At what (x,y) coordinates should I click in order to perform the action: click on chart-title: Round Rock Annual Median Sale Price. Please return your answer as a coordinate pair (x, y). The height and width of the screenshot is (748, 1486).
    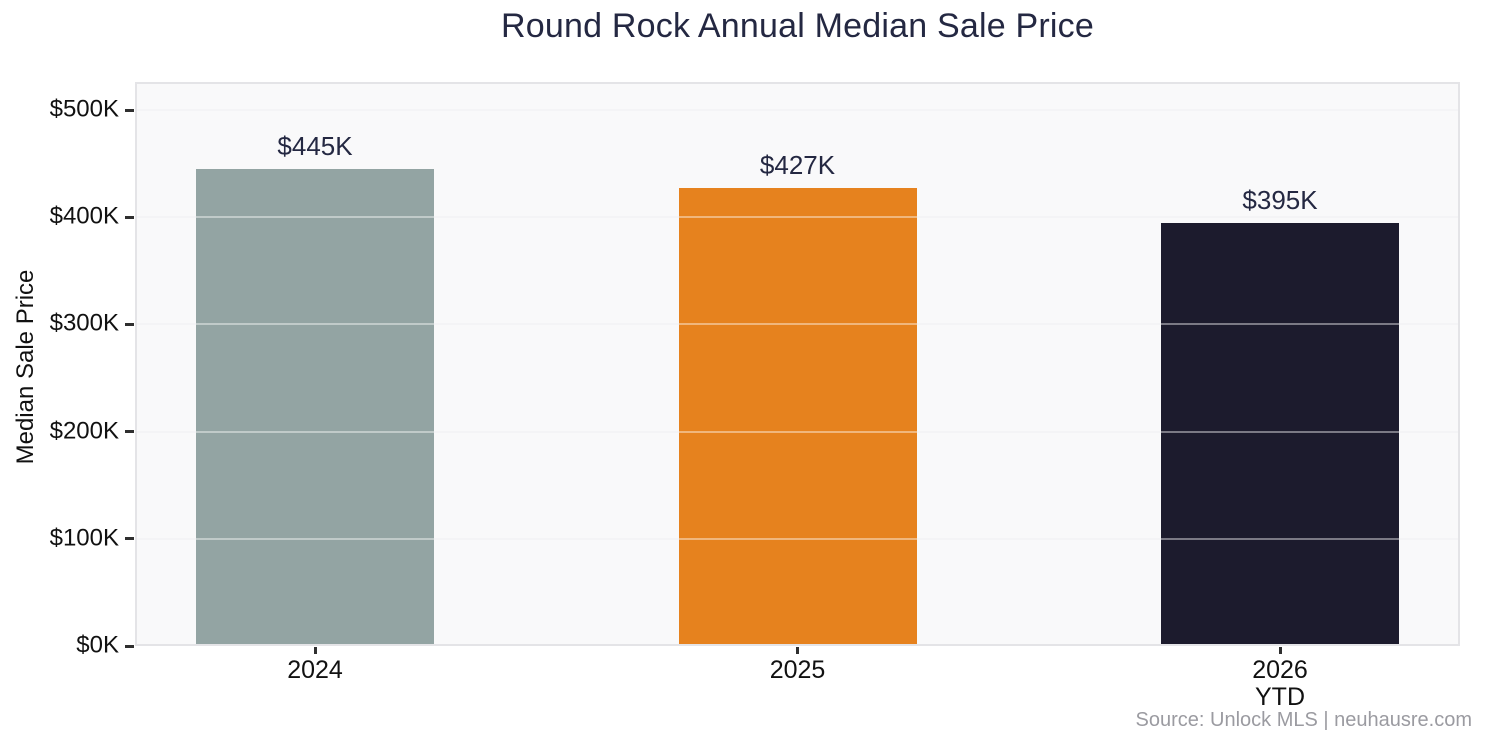
    Looking at the image, I should click on (797, 26).